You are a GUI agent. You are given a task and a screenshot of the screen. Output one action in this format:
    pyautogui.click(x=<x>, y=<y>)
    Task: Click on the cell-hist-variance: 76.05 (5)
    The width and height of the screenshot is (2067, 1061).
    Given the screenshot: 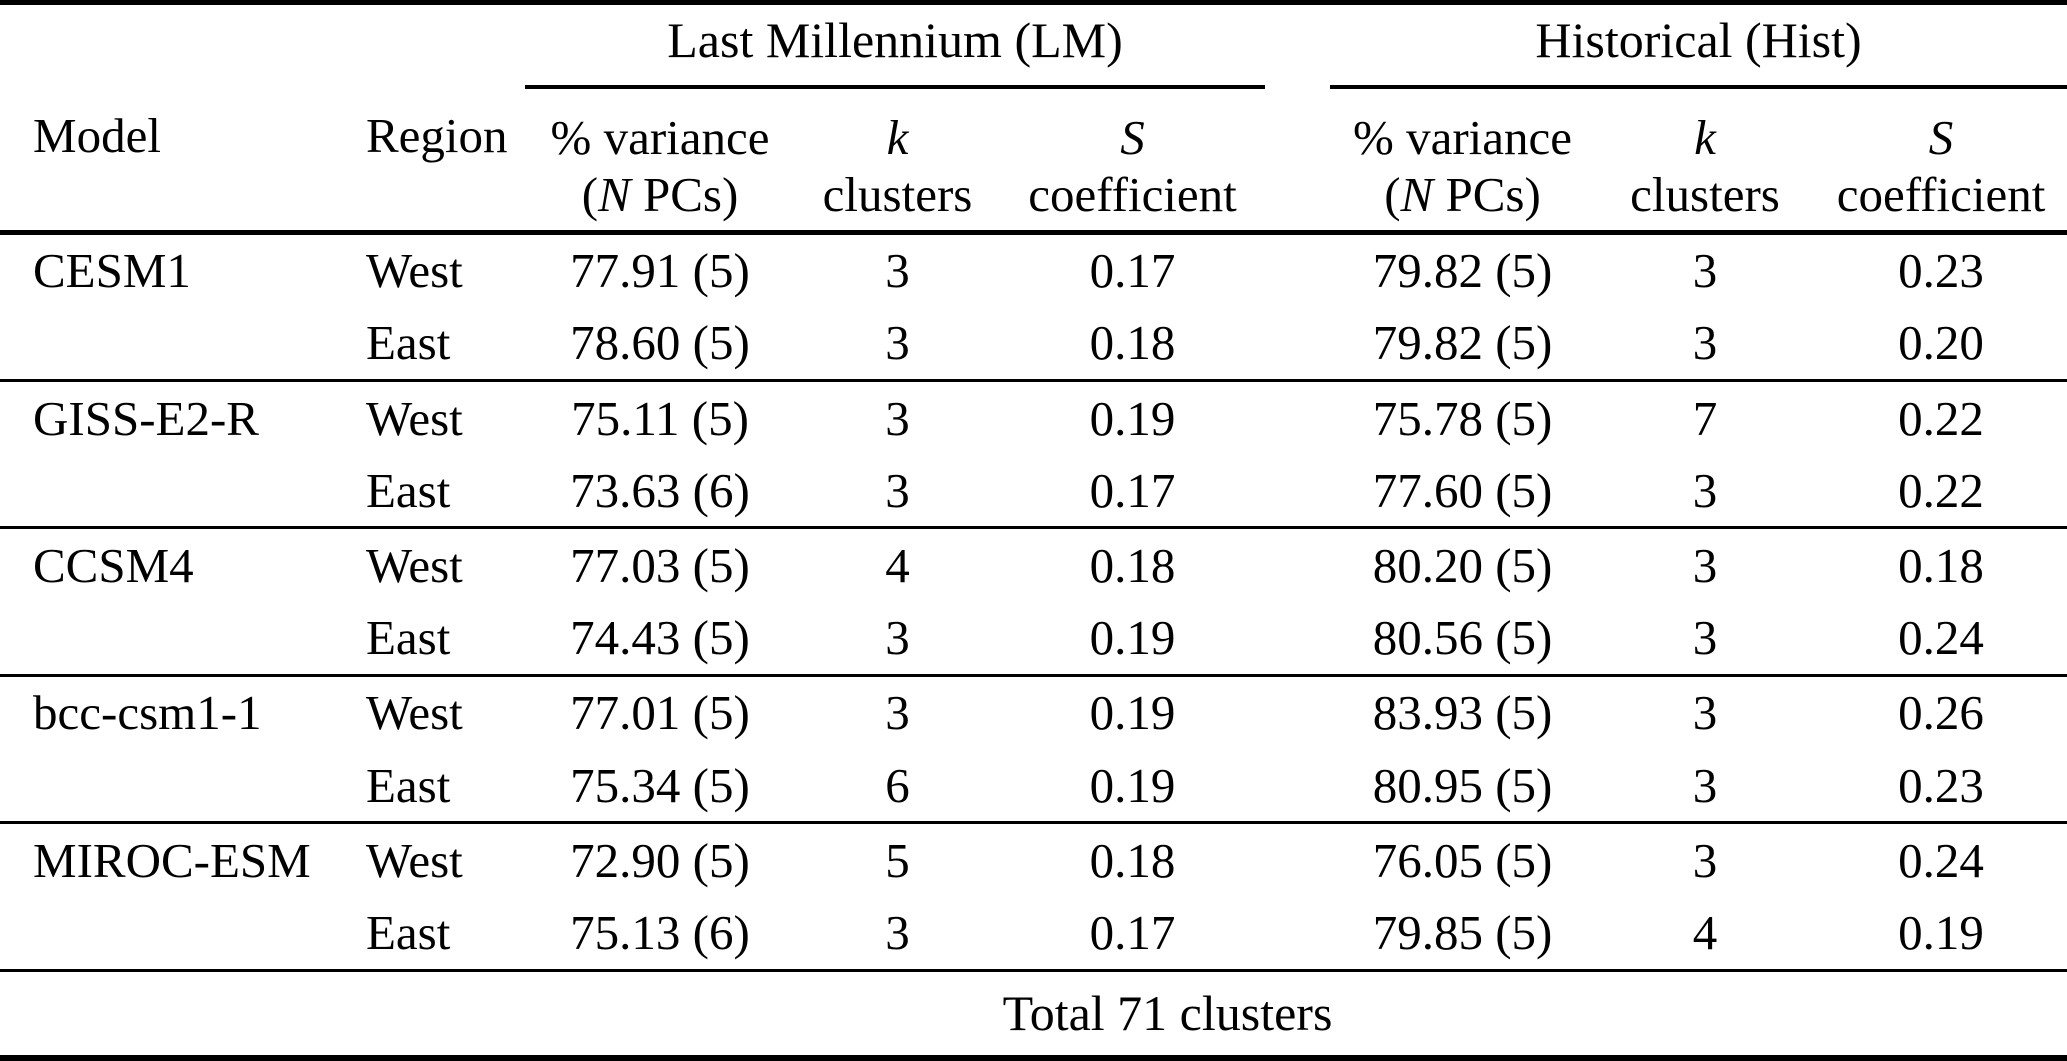 What is the action you would take?
    pyautogui.click(x=1463, y=859)
    